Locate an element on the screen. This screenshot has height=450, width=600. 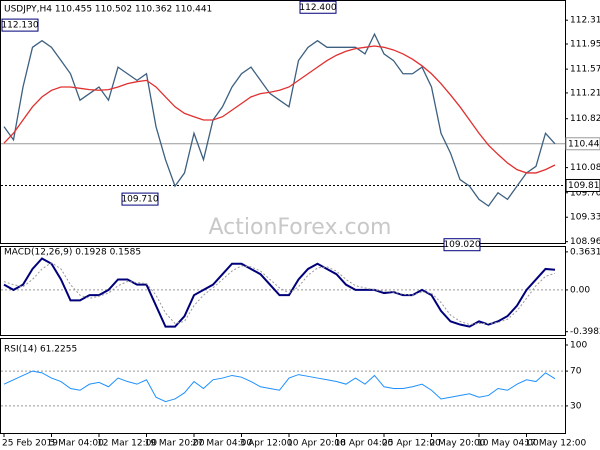
annotation-label: 109.710 is located at coordinates (139, 200).